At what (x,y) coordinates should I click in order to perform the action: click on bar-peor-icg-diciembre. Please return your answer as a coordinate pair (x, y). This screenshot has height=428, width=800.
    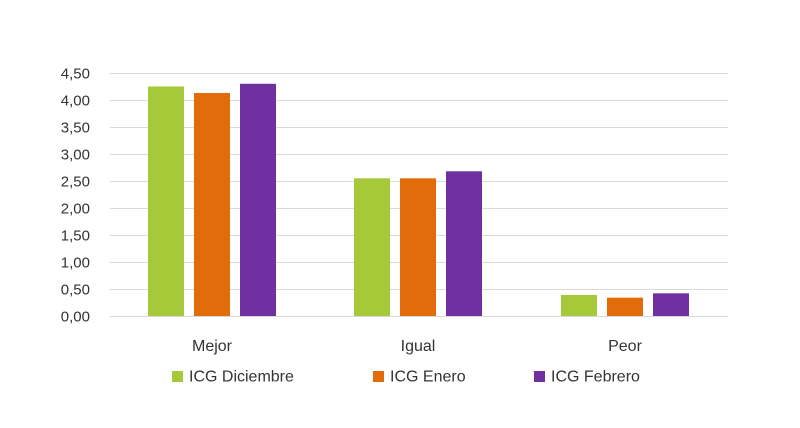
    Looking at the image, I should click on (579, 305).